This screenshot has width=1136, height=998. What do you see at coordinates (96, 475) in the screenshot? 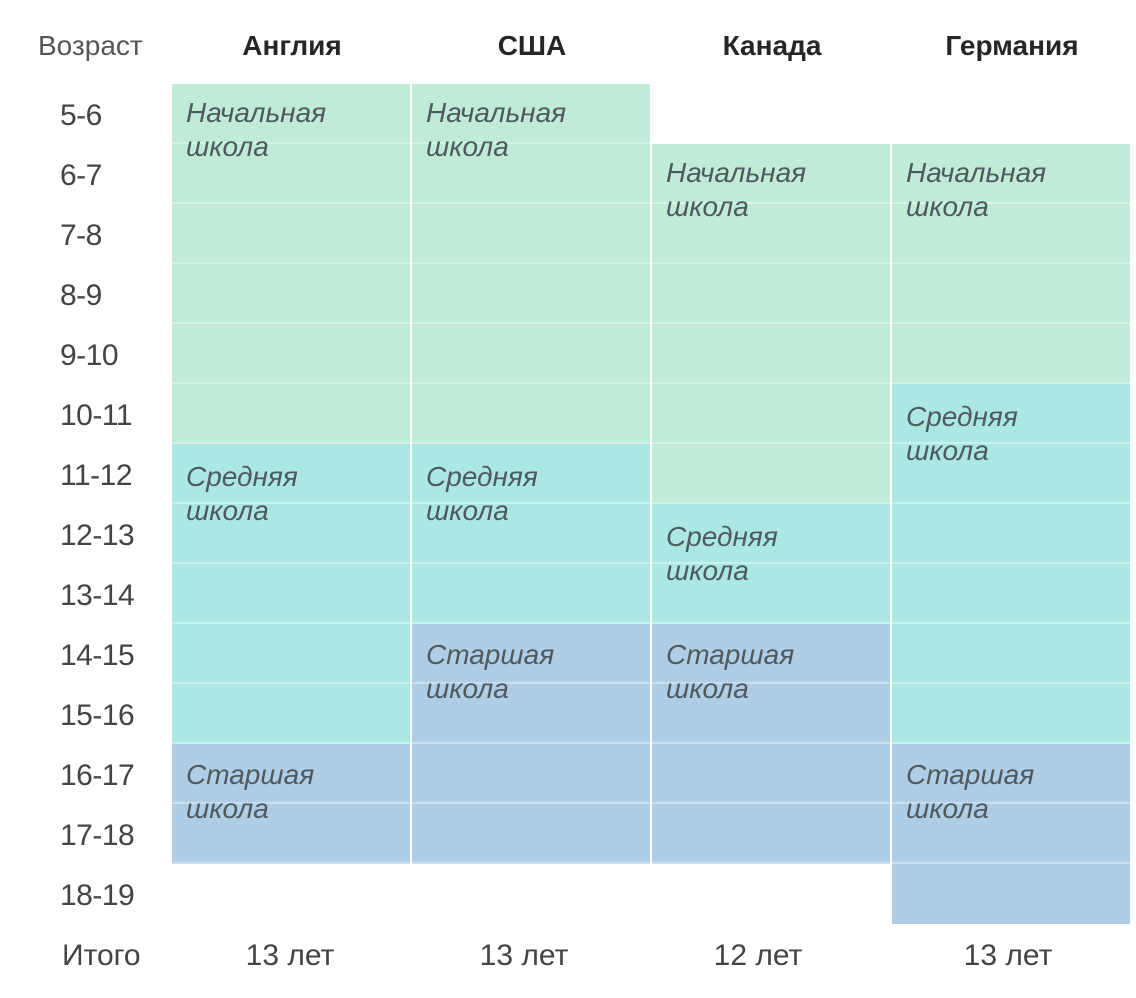
I see `age-label: 11-12` at bounding box center [96, 475].